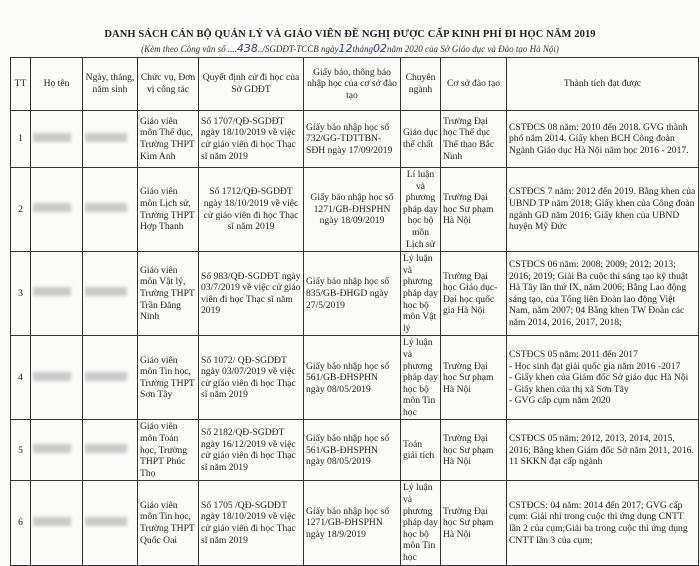  Describe the element at coordinates (251, 84) in the screenshot. I see `column-header: Quyết định cử đi học của Sở GDĐT` at that location.